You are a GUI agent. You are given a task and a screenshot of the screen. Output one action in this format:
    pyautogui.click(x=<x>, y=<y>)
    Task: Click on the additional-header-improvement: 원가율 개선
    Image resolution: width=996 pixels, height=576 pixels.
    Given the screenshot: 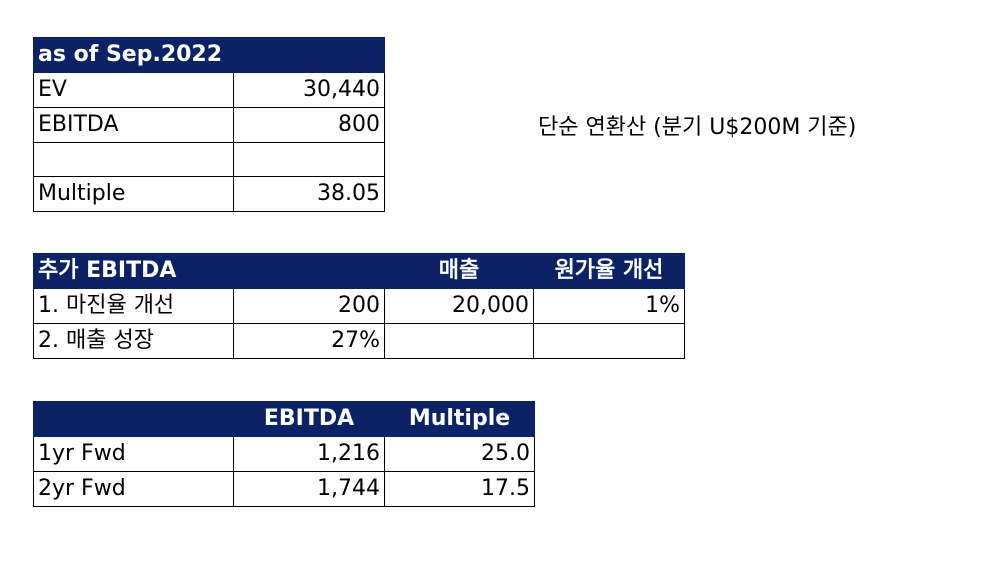 What is the action you would take?
    pyautogui.click(x=609, y=271)
    